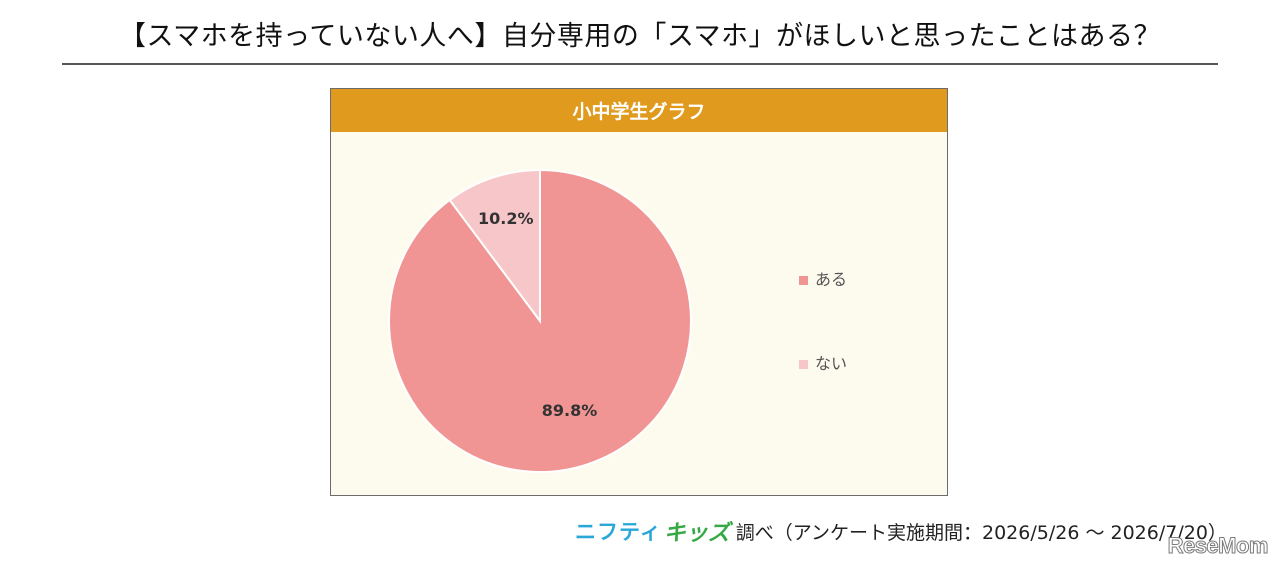 The height and width of the screenshot is (567, 1280). Describe the element at coordinates (640, 36) in the screenshot. I see `page-title: 【スマホを持っていない人へ】自分専用の「スマホ」がほしいと思ったことはある？` at that location.